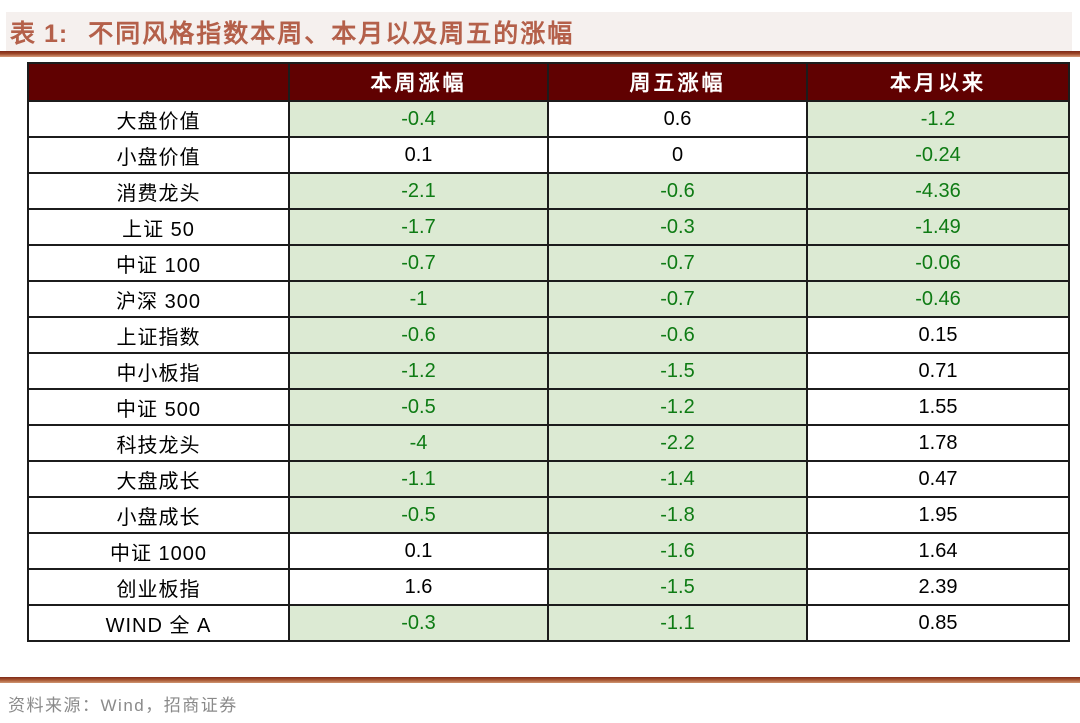  What do you see at coordinates (677, 515) in the screenshot?
I see `value-cell: -1.8` at bounding box center [677, 515].